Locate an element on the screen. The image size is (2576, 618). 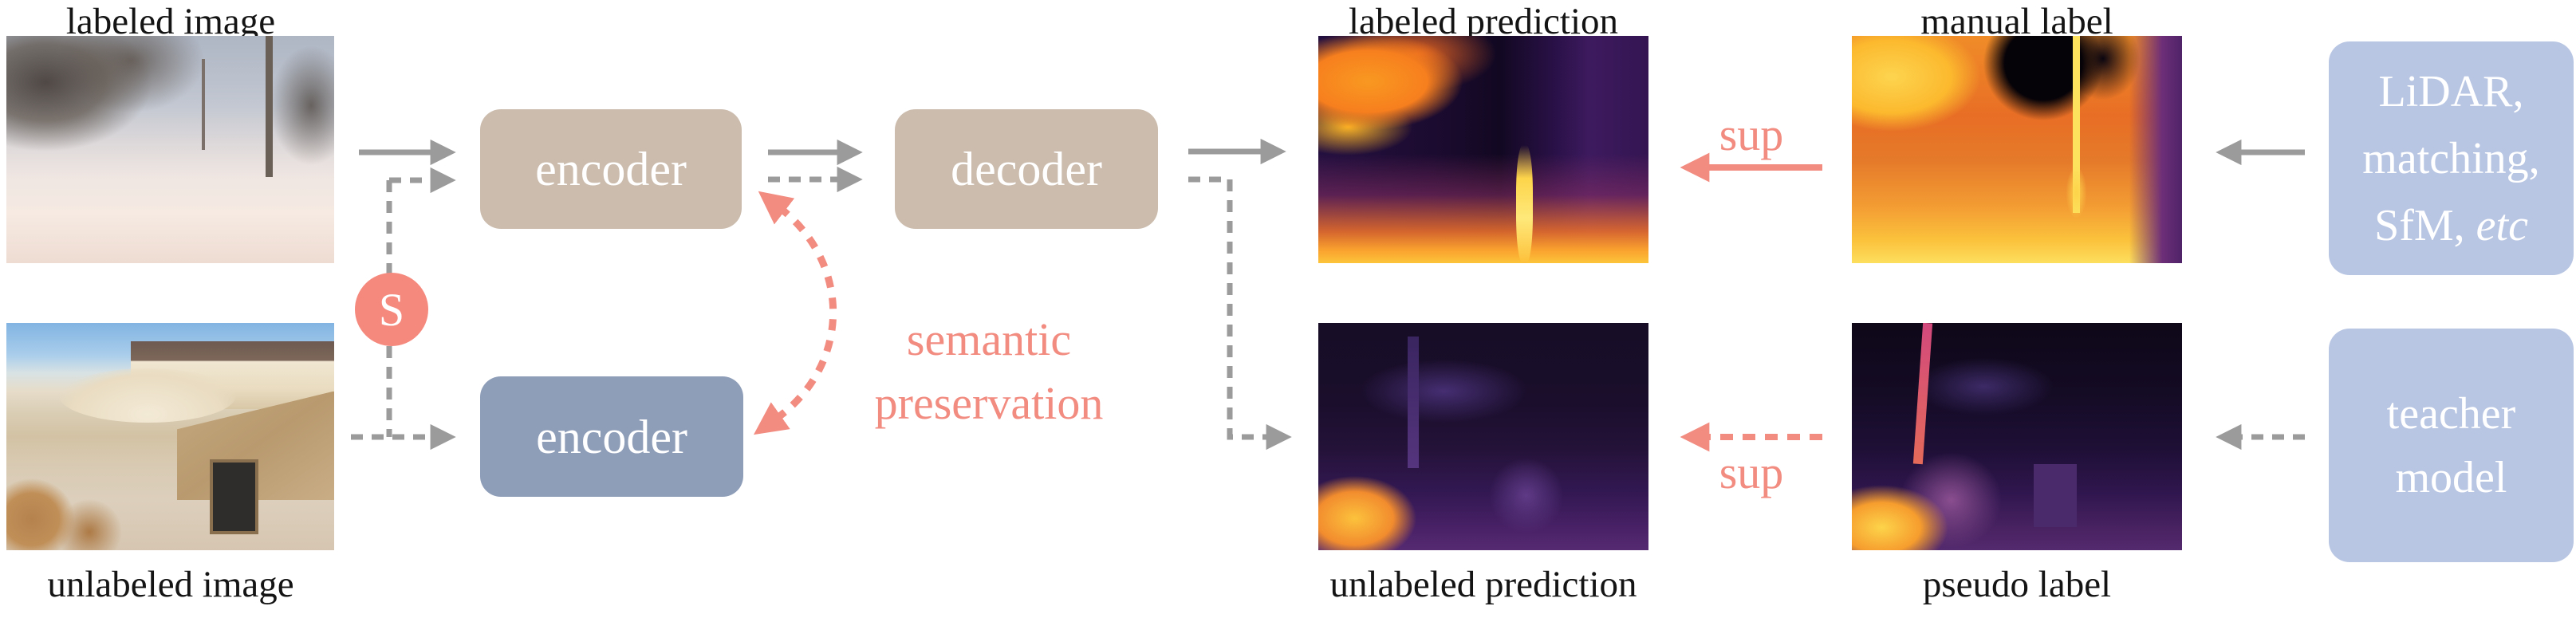
cafe-chalkboard-shape is located at coordinates (234, 496).